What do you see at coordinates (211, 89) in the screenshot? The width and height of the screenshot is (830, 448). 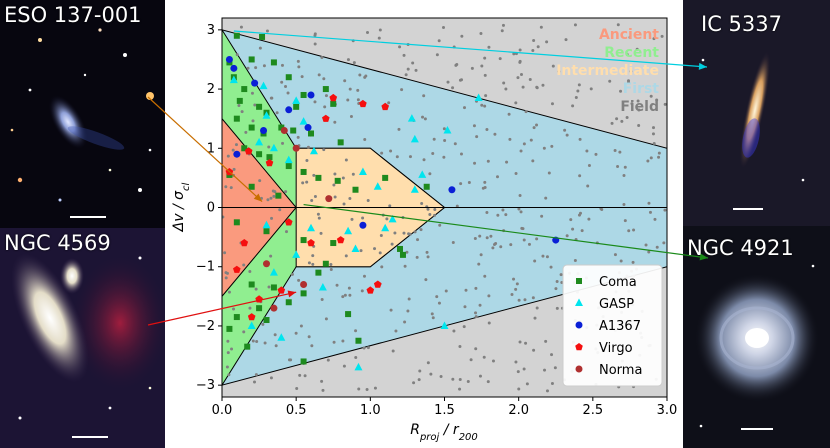 I see `y-tick-label: 2` at bounding box center [211, 89].